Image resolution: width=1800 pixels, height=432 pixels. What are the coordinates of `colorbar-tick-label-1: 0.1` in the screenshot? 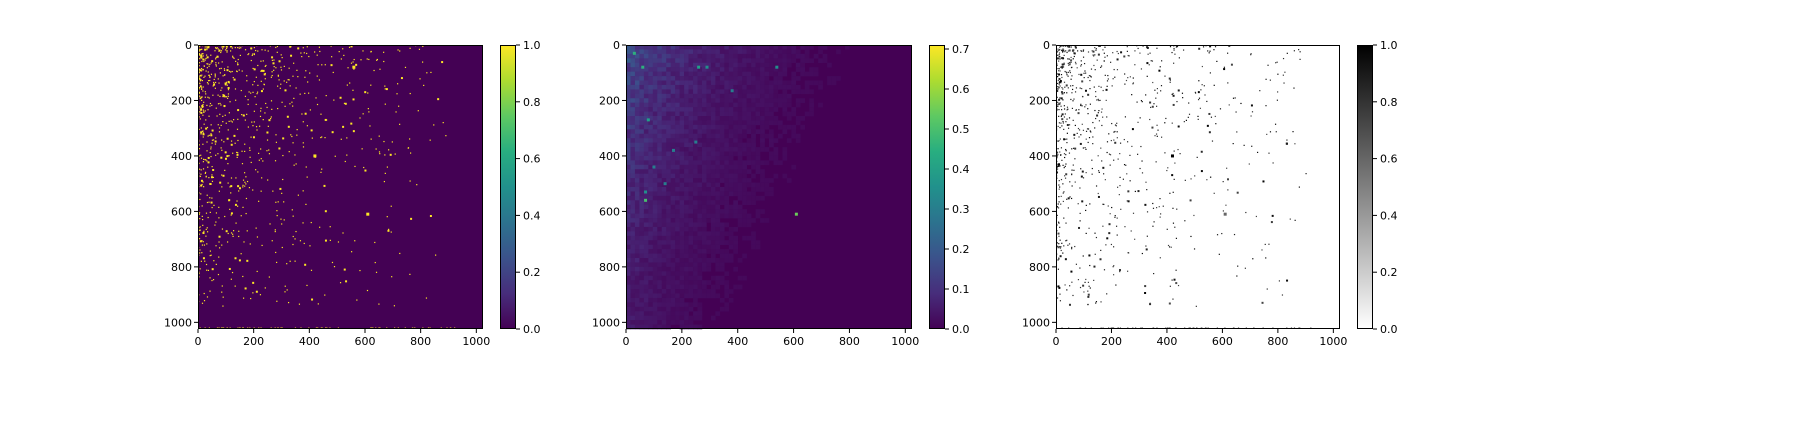 It's located at (961, 289).